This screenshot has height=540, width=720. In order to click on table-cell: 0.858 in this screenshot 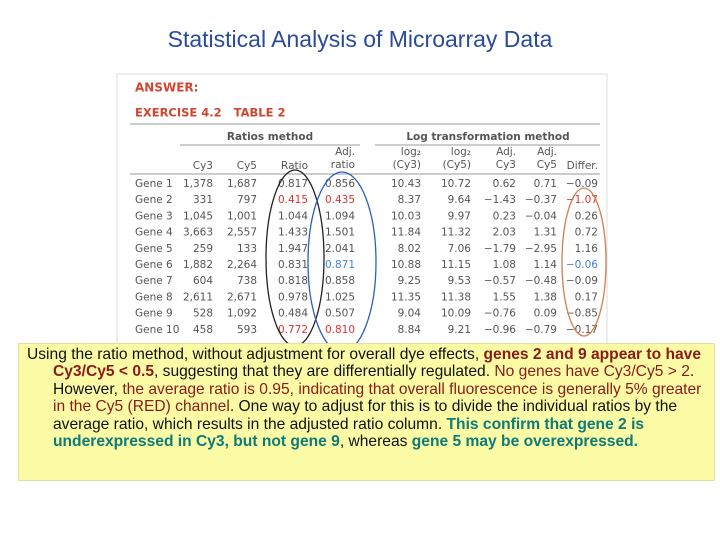, I will do `click(340, 281)`.